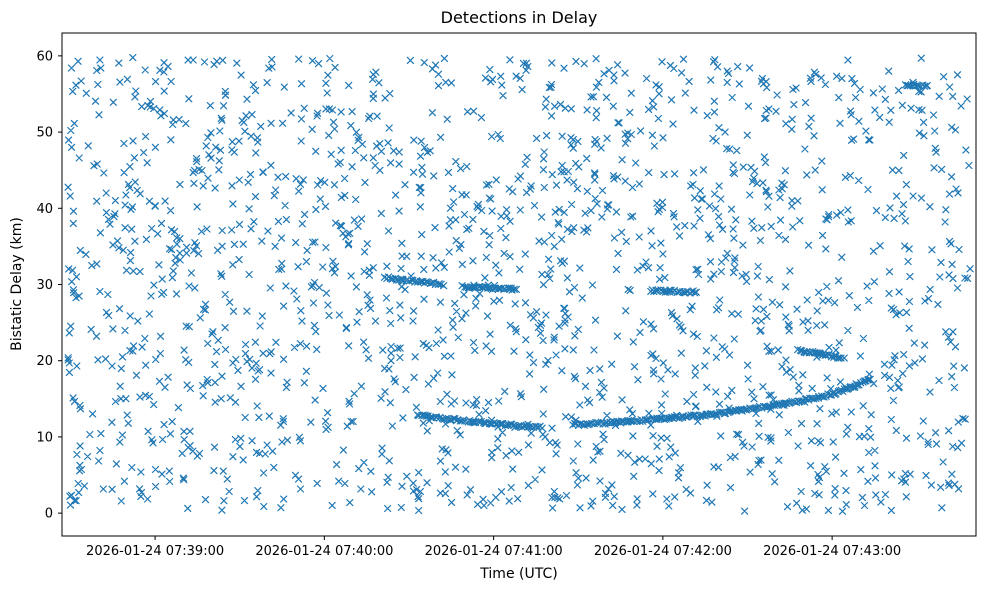 Image resolution: width=989 pixels, height=590 pixels. What do you see at coordinates (44, 285) in the screenshot?
I see `y-tick-label: 30` at bounding box center [44, 285].